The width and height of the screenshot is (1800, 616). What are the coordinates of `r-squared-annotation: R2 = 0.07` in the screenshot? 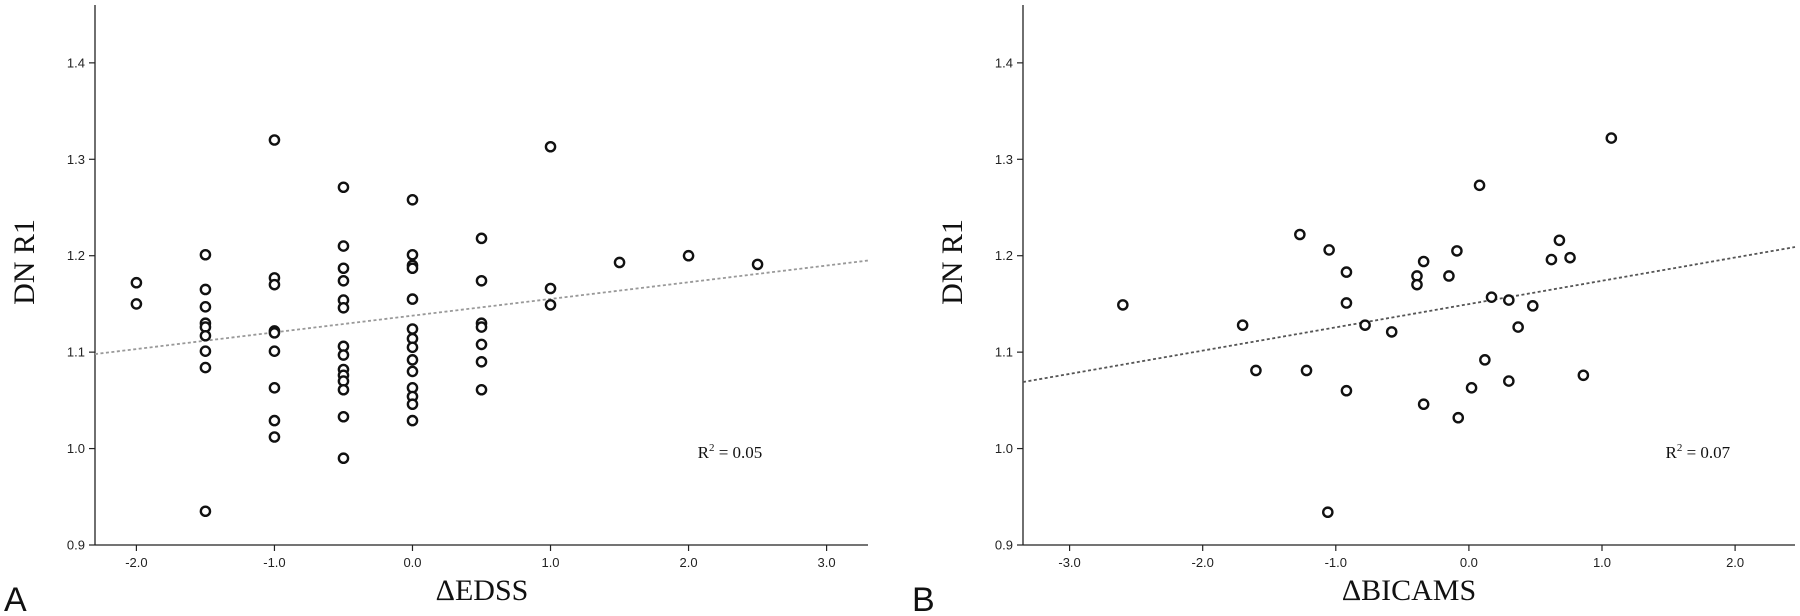 It's located at (1697, 452).